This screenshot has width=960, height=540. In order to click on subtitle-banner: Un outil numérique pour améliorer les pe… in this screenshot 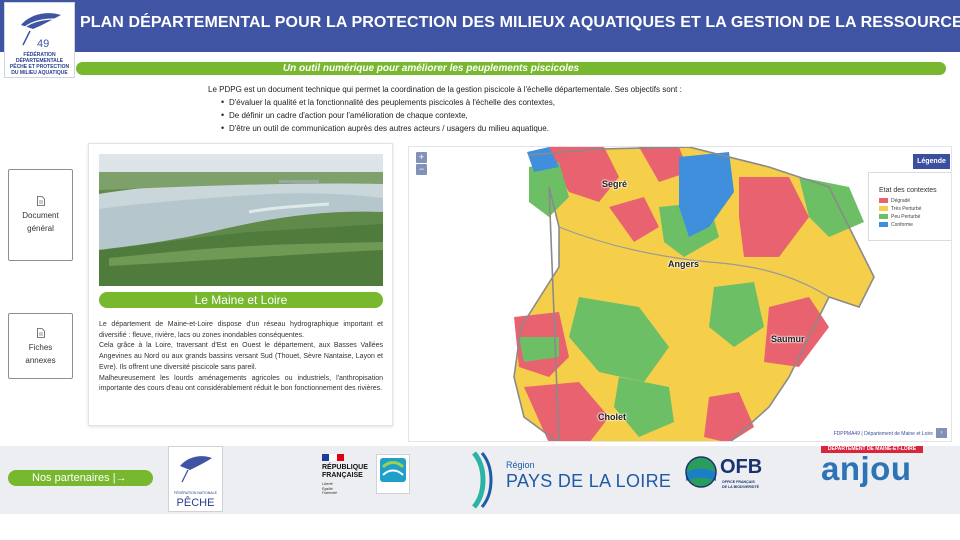, I will do `click(511, 68)`.